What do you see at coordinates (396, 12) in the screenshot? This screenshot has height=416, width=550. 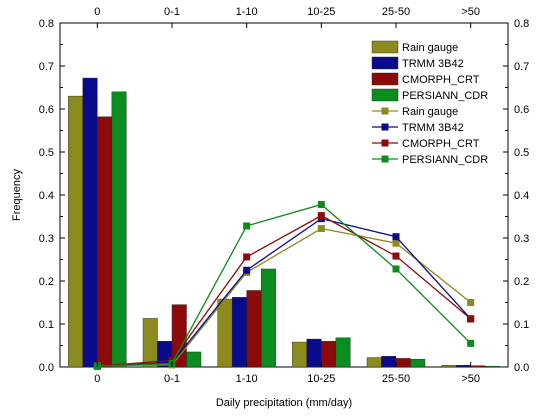 I see `x-tick-label-top: 25-50` at bounding box center [396, 12].